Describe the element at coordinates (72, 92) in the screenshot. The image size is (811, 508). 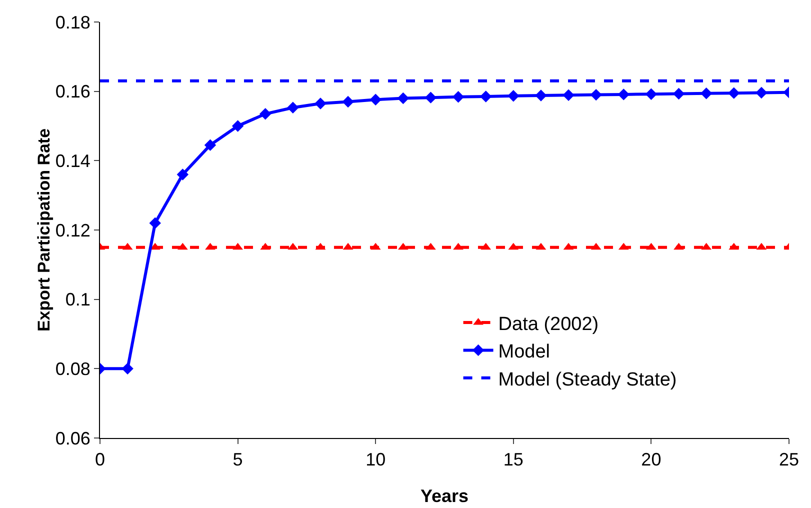
I see `y-tick-label: 0.16` at that location.